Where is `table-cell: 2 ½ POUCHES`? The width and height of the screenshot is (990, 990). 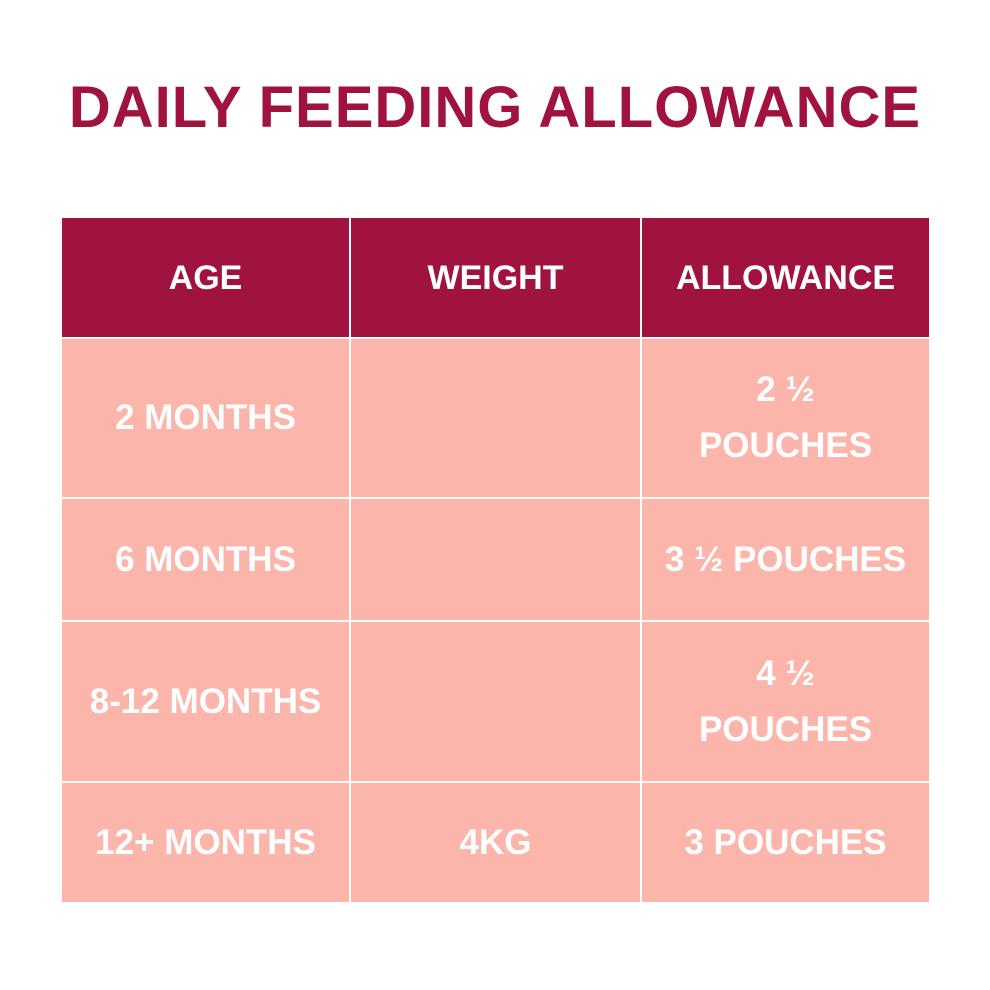
table-cell: 2 ½ POUCHES is located at coordinates (785, 418).